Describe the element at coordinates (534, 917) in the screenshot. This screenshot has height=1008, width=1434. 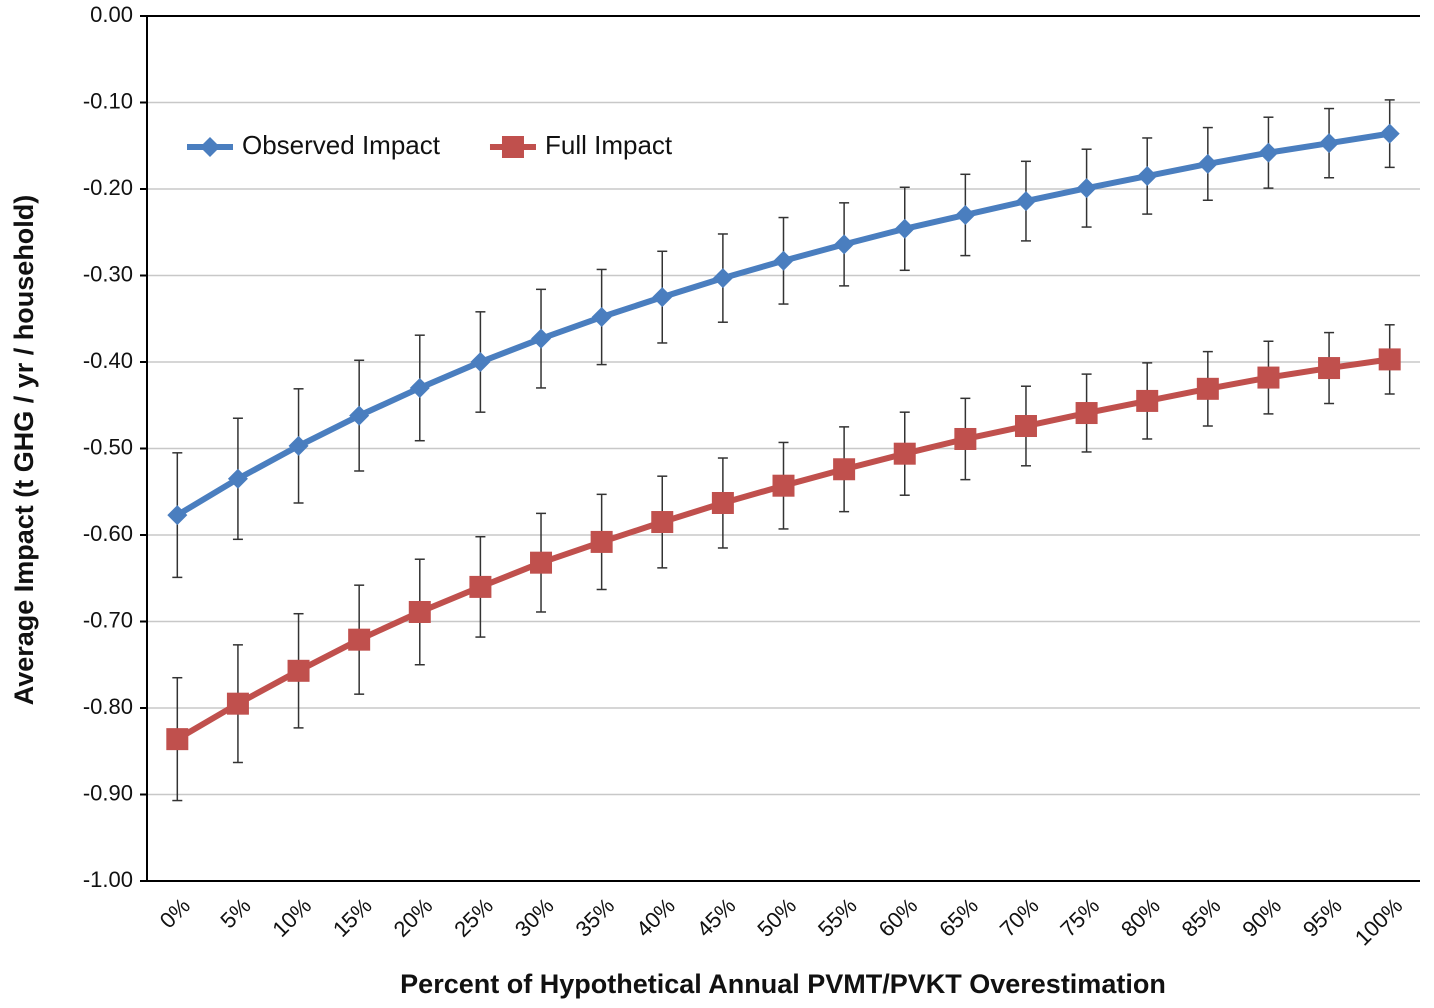
I see `x-tick-label: 30%` at that location.